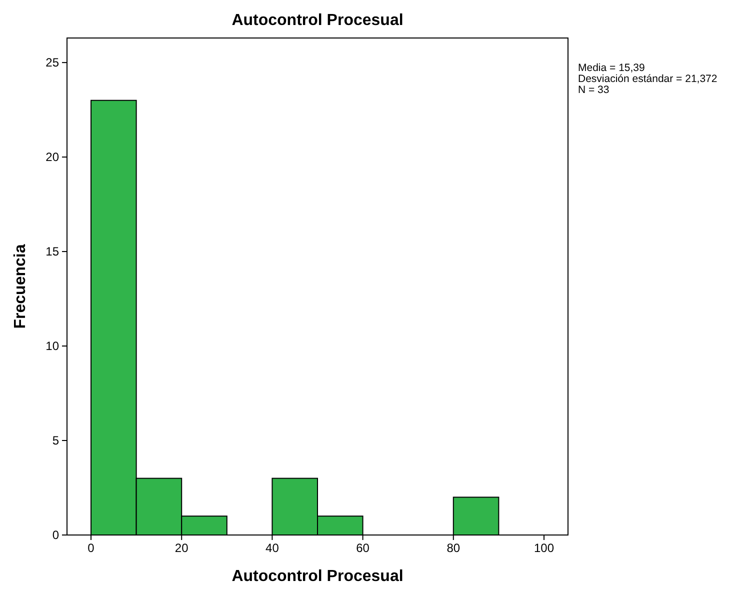 The image size is (752, 593). I want to click on y-tick-label: 25, so click(53, 63).